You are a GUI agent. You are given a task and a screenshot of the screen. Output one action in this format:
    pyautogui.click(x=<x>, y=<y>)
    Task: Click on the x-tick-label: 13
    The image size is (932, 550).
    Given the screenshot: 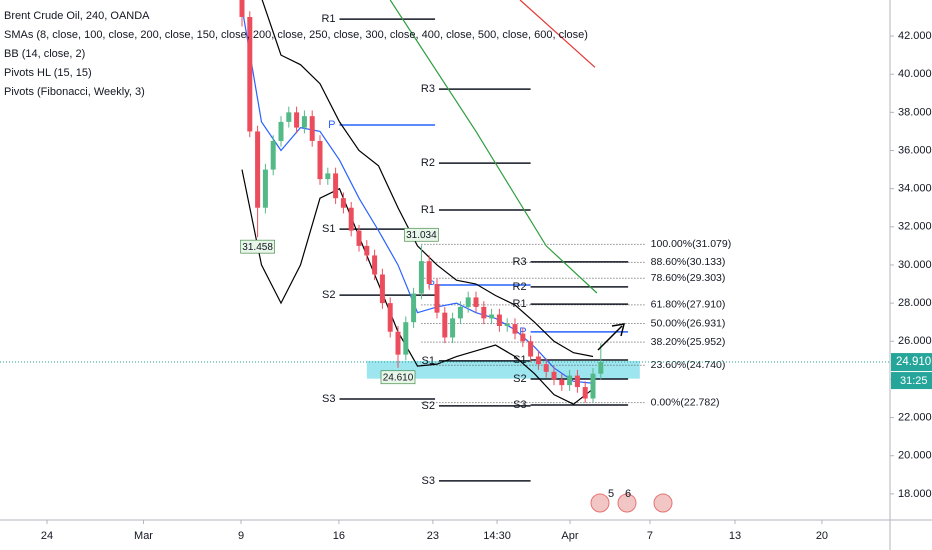 What is the action you would take?
    pyautogui.click(x=735, y=536)
    